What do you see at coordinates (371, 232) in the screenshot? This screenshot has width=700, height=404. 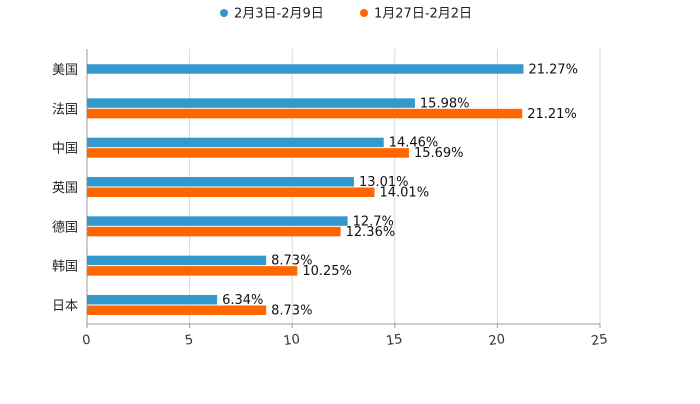 I see `data-label: 12.36%` at bounding box center [371, 232].